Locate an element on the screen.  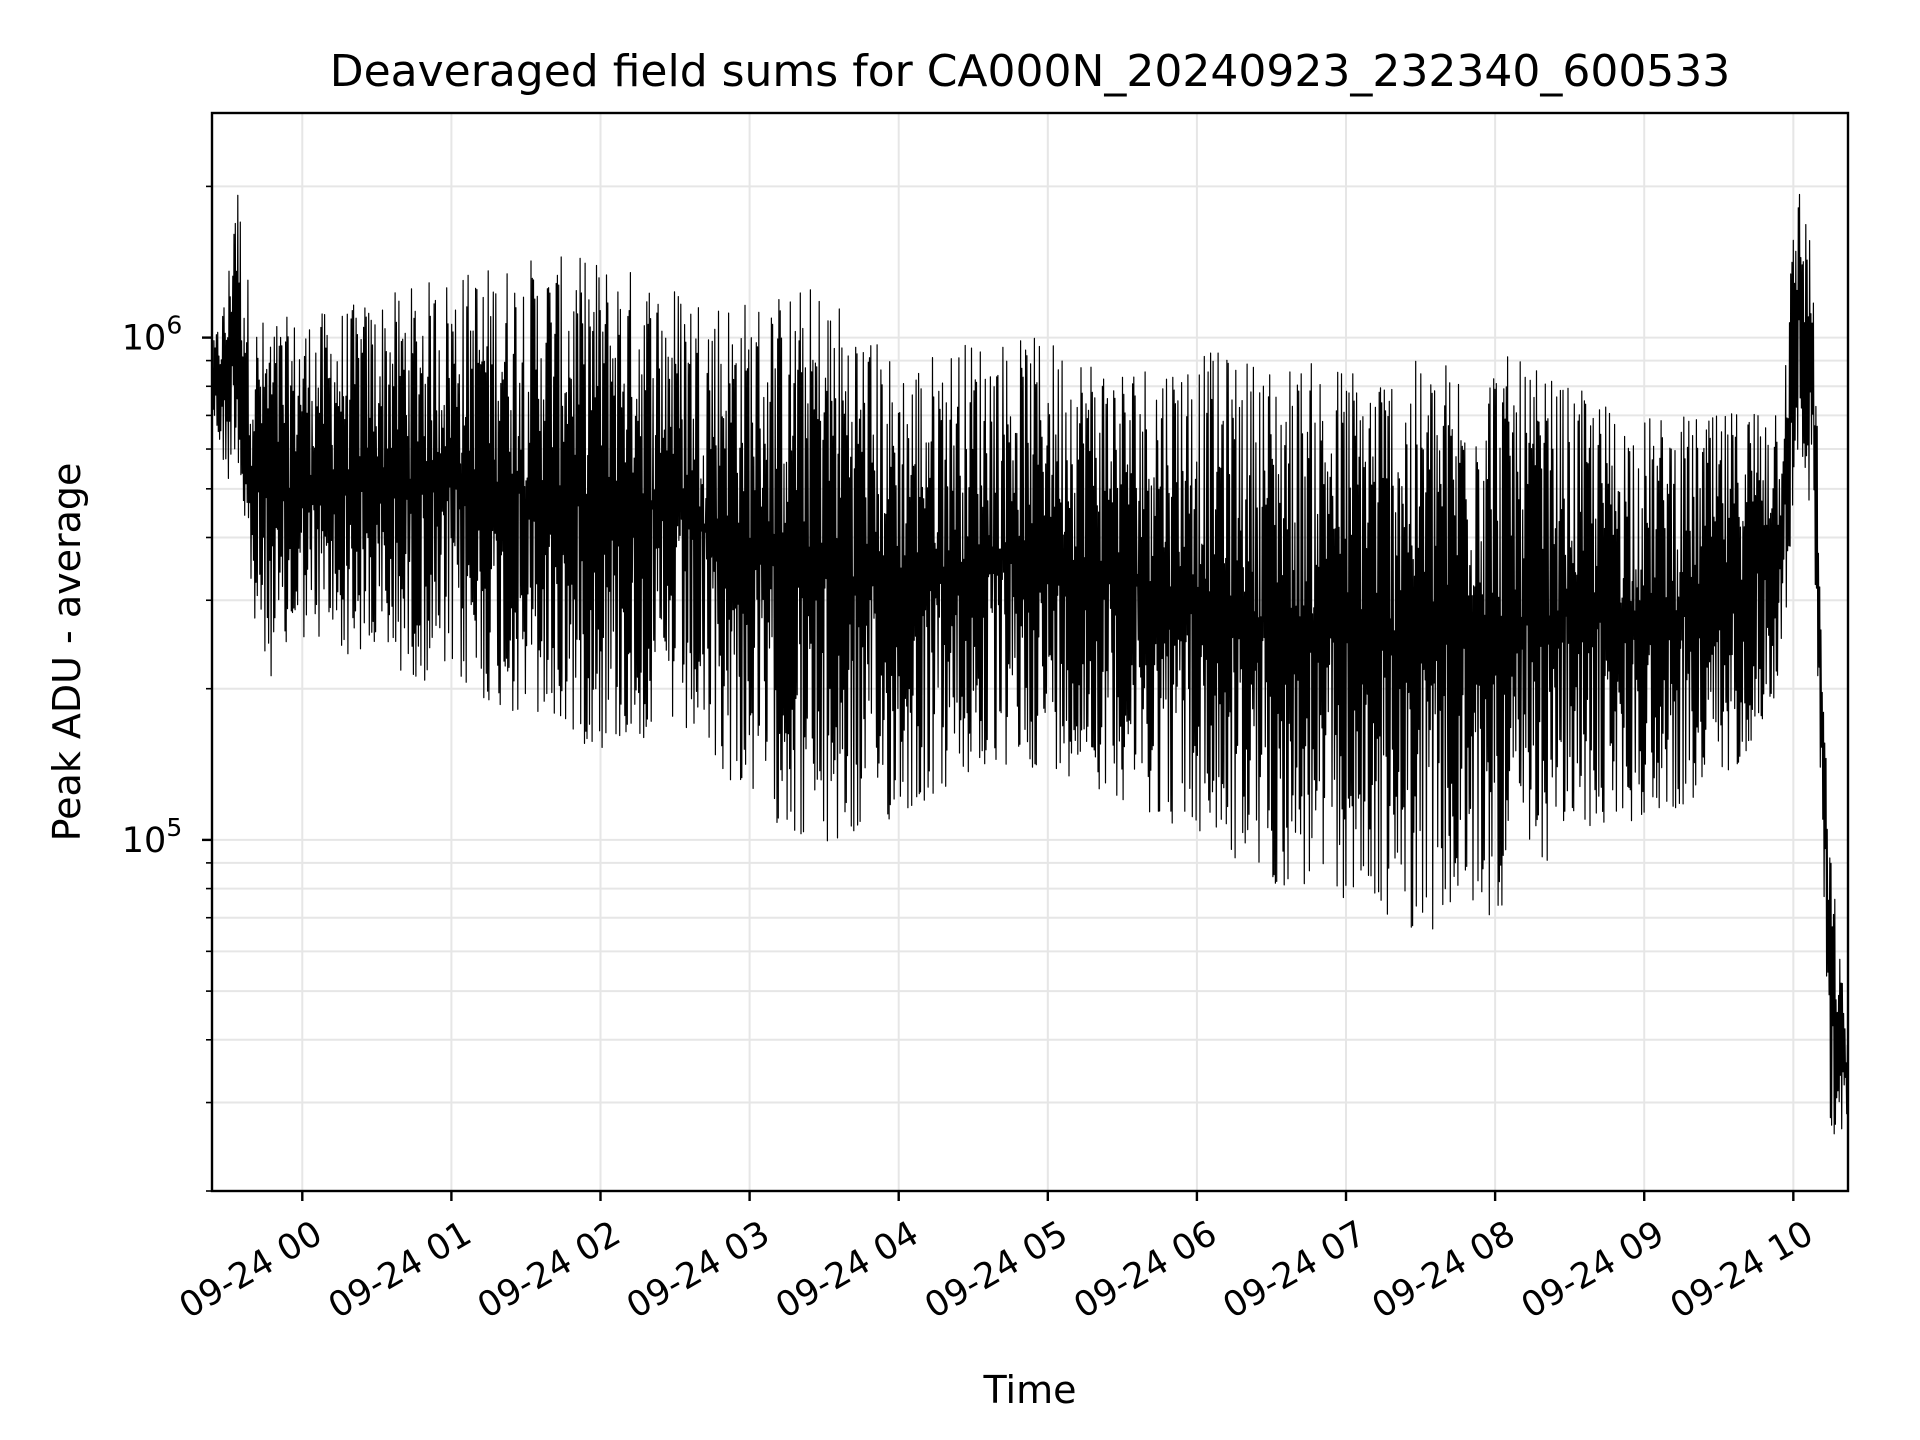
y-tick-label: 10⁶ is located at coordinates (152, 335).